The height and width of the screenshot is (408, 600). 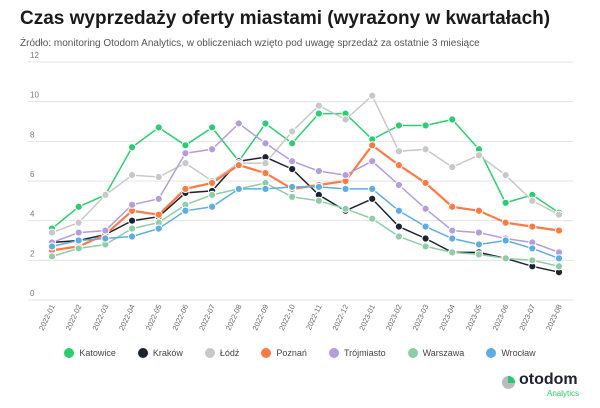 What do you see at coordinates (32, 214) in the screenshot?
I see `y-tick-label: 4` at bounding box center [32, 214].